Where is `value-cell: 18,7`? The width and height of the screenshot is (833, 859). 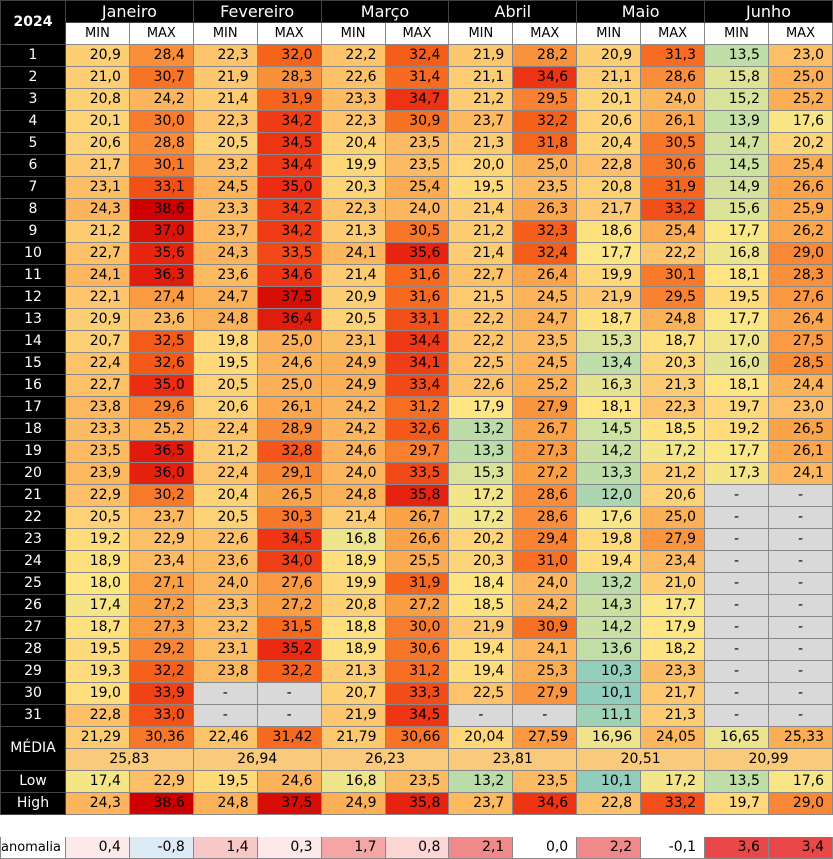 value-cell: 18,7 is located at coordinates (609, 319).